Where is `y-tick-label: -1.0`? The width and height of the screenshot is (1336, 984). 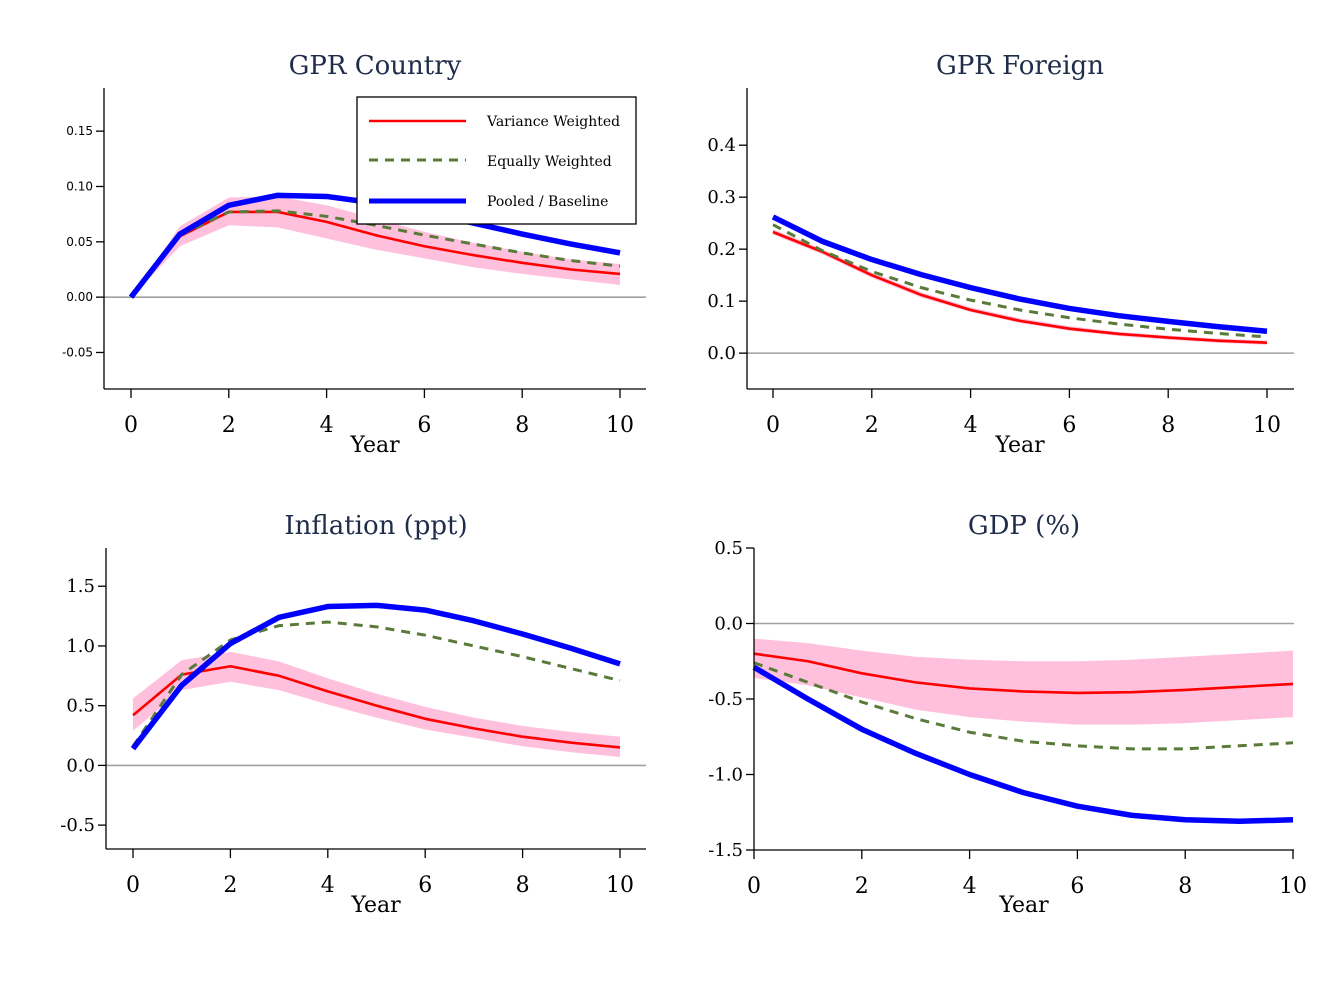 y-tick-label: -1.0 is located at coordinates (725, 775).